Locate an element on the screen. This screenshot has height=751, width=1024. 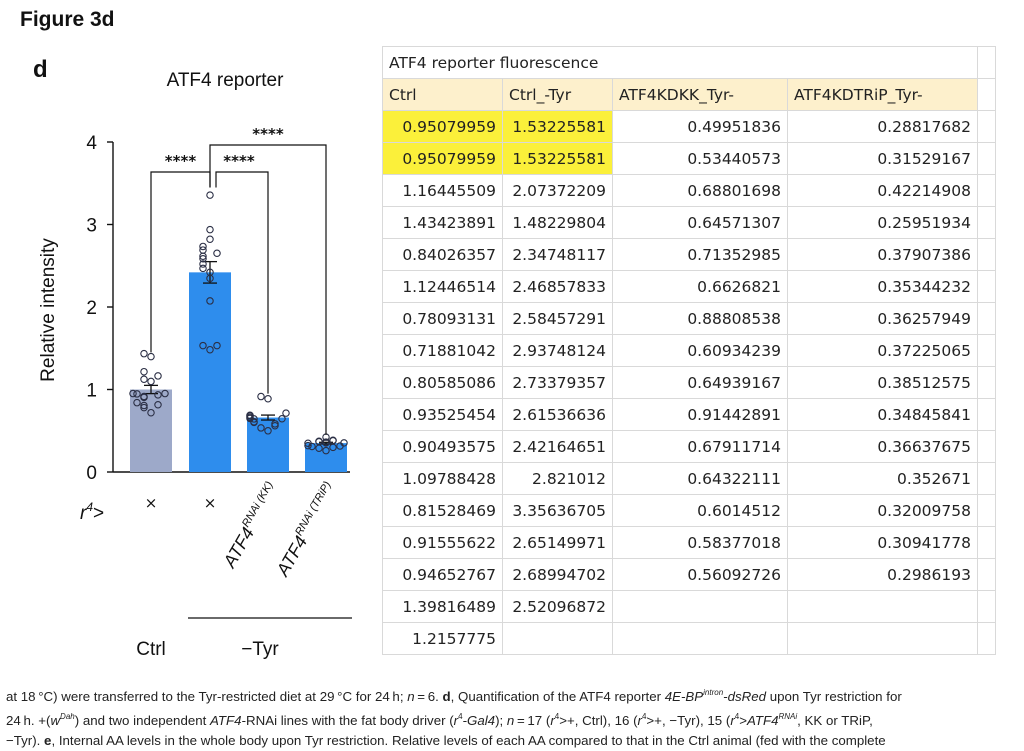
sheet-cell: 1.12446514 is located at coordinates (442, 286).